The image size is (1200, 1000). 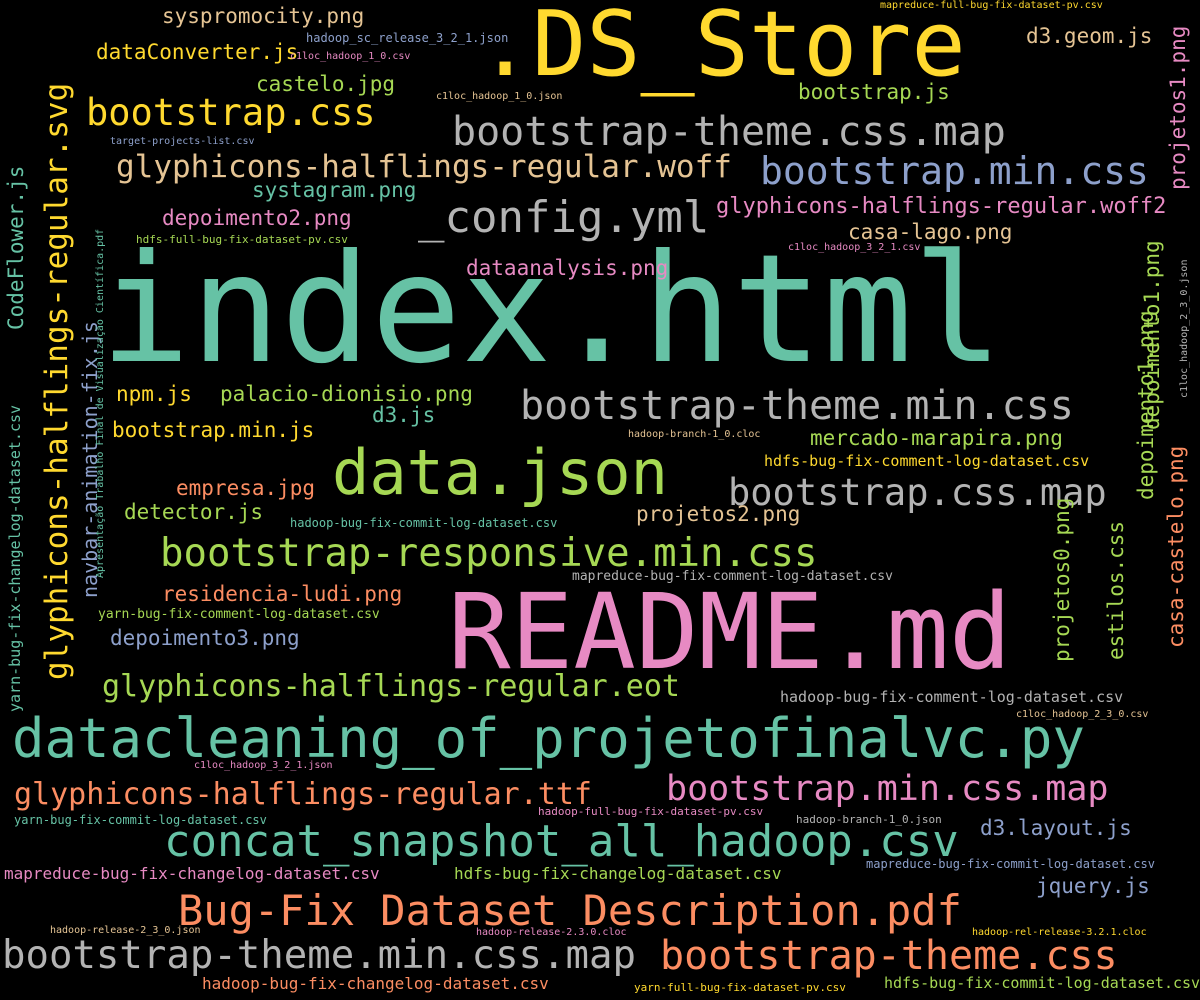 I want to click on word-projetos0: projetos0.png, so click(x=1062, y=579).